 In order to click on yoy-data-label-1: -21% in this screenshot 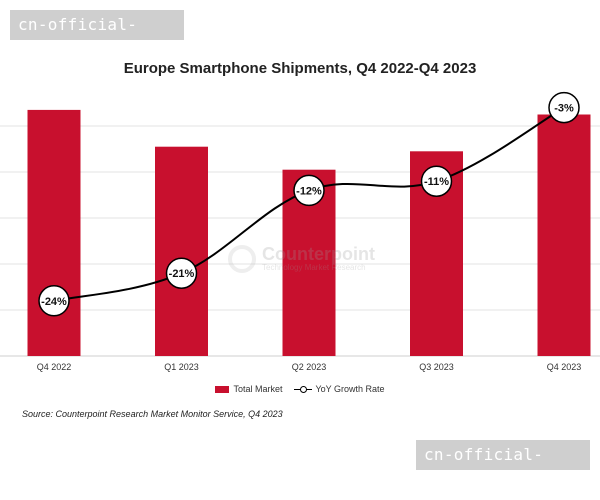, I will do `click(182, 274)`.